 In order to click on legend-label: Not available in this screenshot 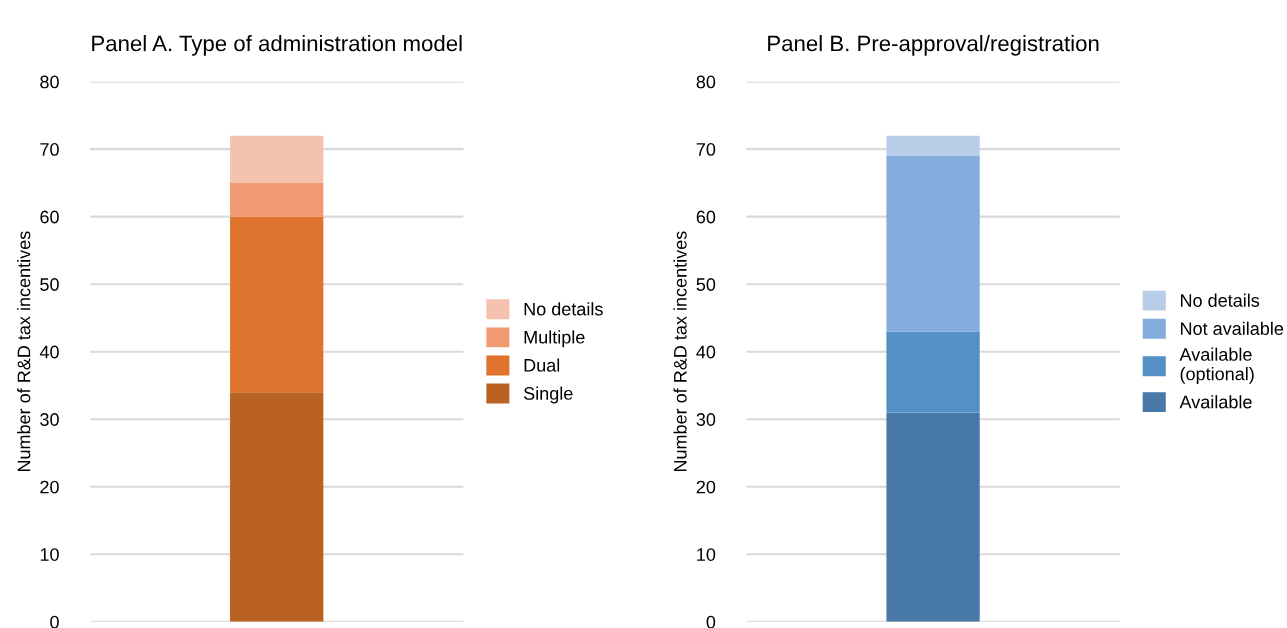, I will do `click(1232, 328)`.